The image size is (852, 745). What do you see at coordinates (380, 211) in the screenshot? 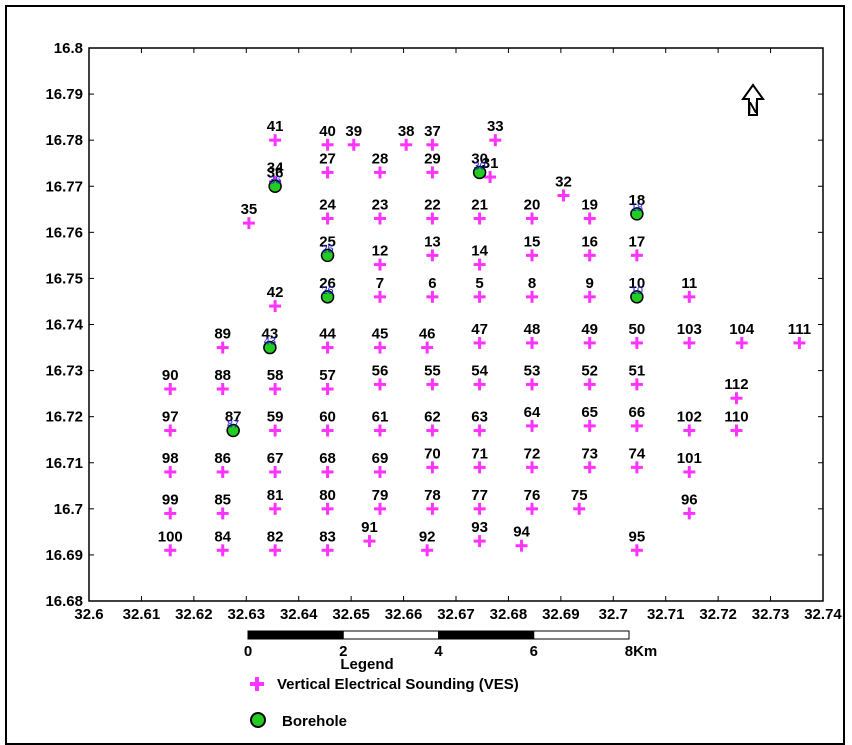
I see `ves-point: 23` at bounding box center [380, 211].